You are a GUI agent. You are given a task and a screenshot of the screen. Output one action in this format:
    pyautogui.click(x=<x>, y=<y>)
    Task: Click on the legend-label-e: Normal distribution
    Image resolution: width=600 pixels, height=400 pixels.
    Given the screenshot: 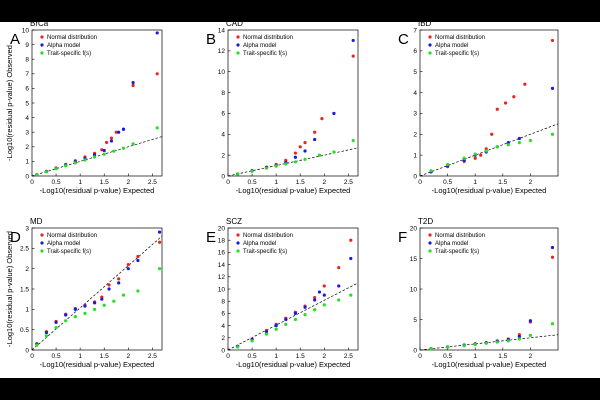 What is the action you would take?
    pyautogui.click(x=268, y=236)
    